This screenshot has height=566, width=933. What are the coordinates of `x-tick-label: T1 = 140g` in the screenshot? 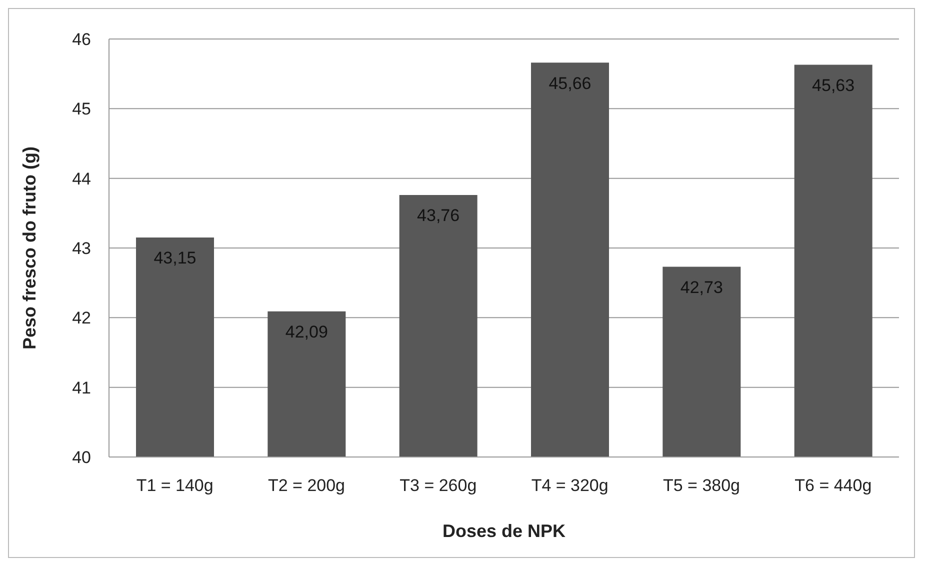 It's located at (175, 486).